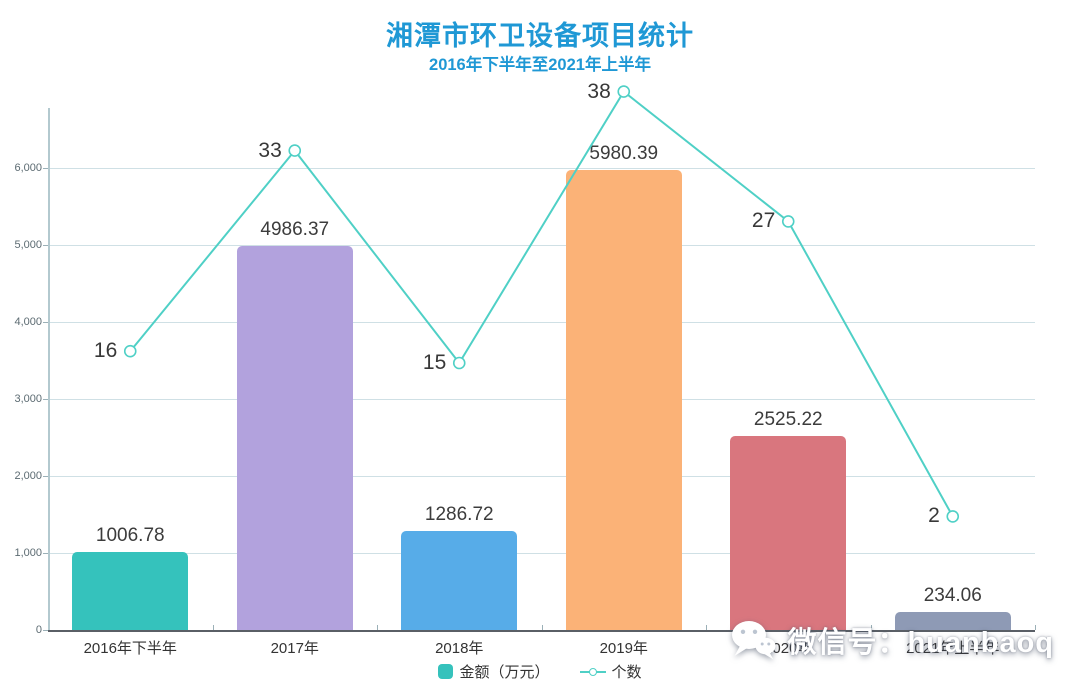  Describe the element at coordinates (38, 630) in the screenshot. I see `y-axis-tick-label: 0` at that location.